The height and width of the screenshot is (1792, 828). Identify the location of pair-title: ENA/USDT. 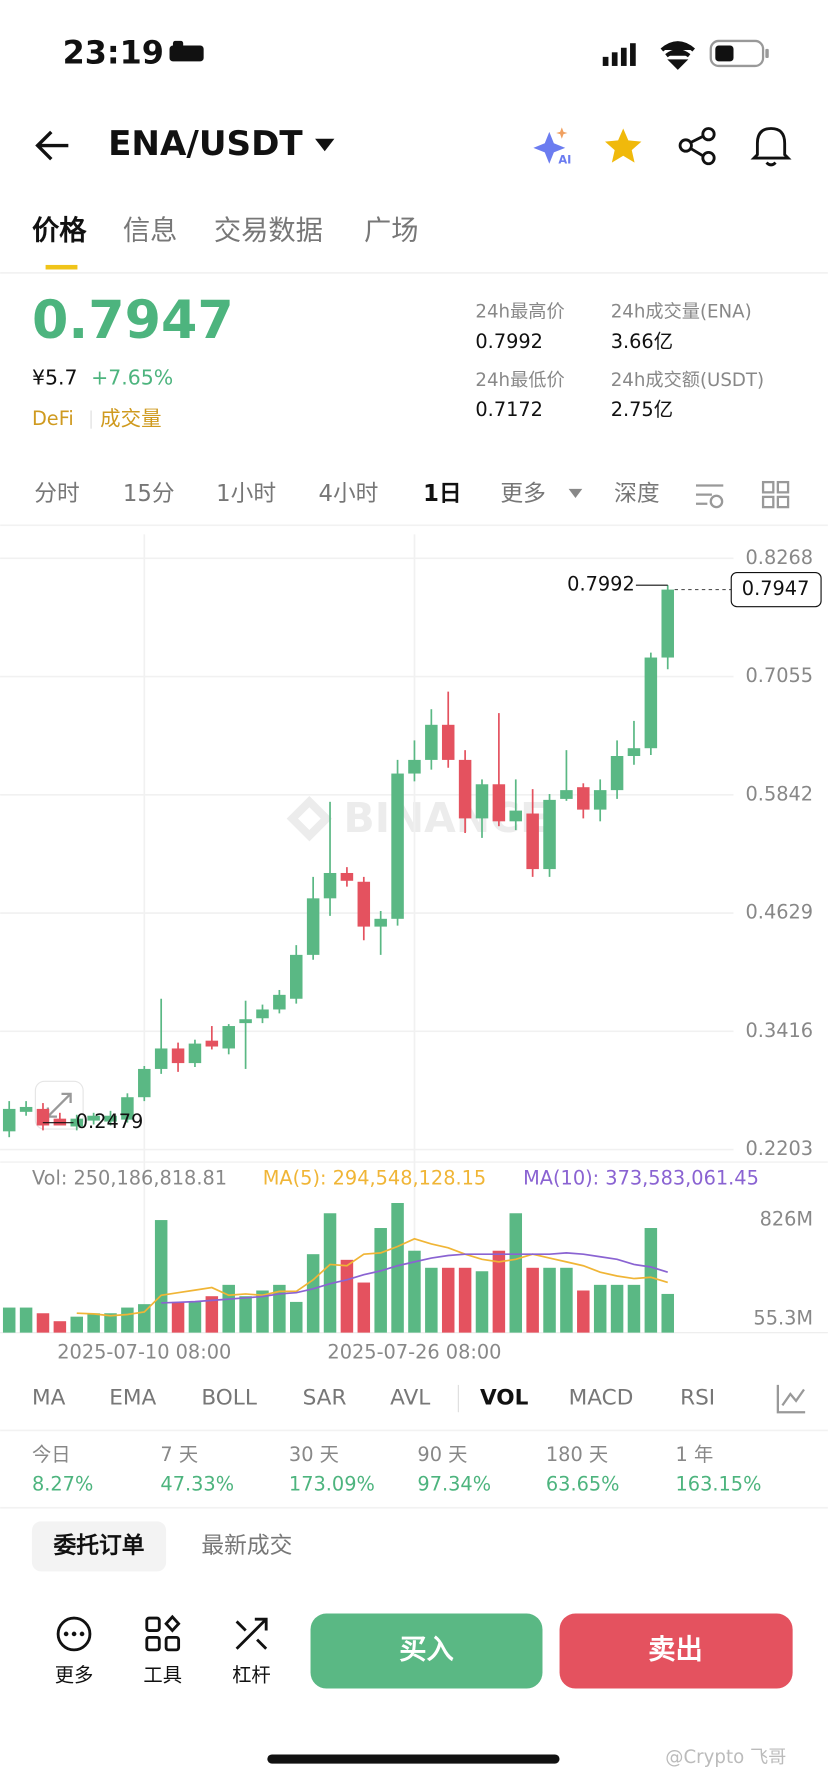
(205, 144).